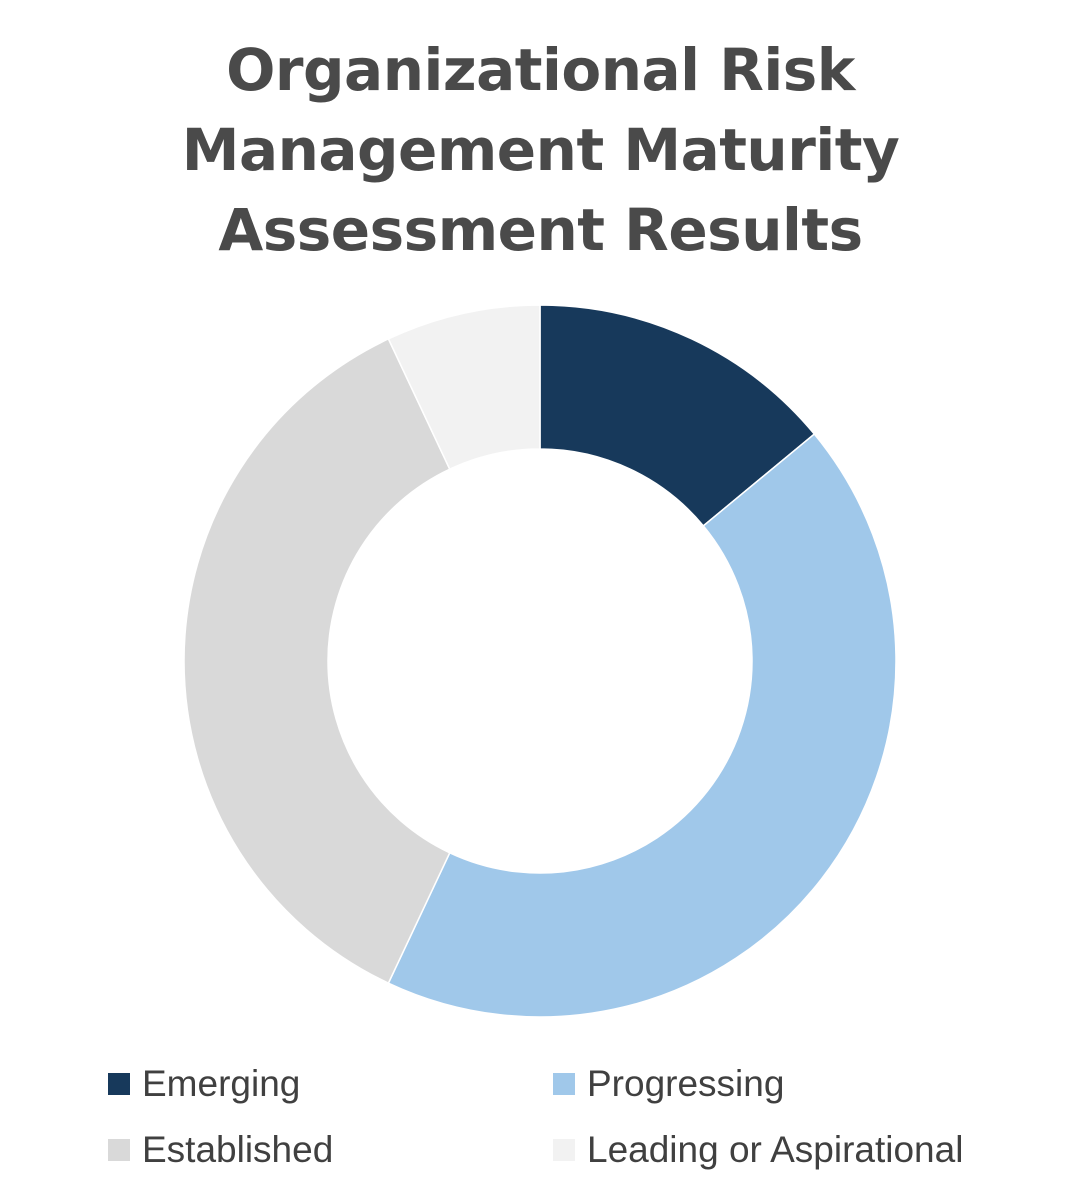  I want to click on chart-title-line-1: Organizational Risk, so click(540, 70).